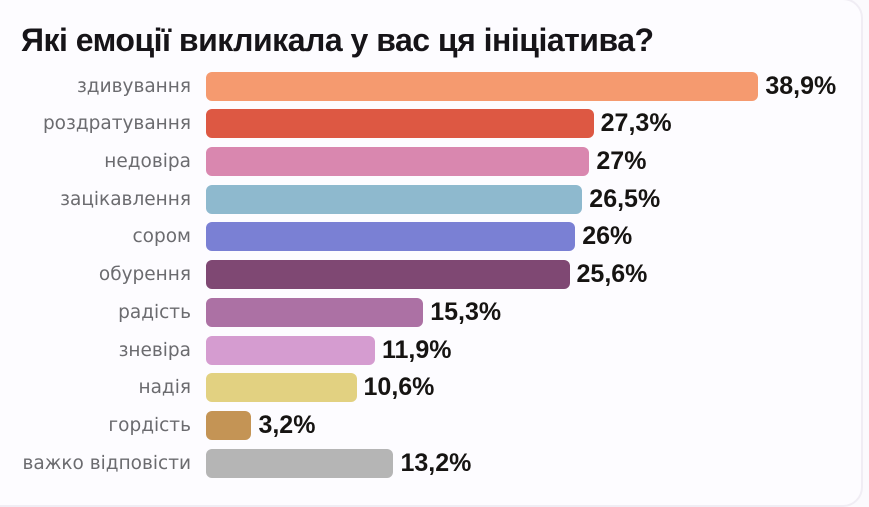 The height and width of the screenshot is (507, 869). Describe the element at coordinates (636, 123) in the screenshot. I see `value-label: 27,3%` at that location.